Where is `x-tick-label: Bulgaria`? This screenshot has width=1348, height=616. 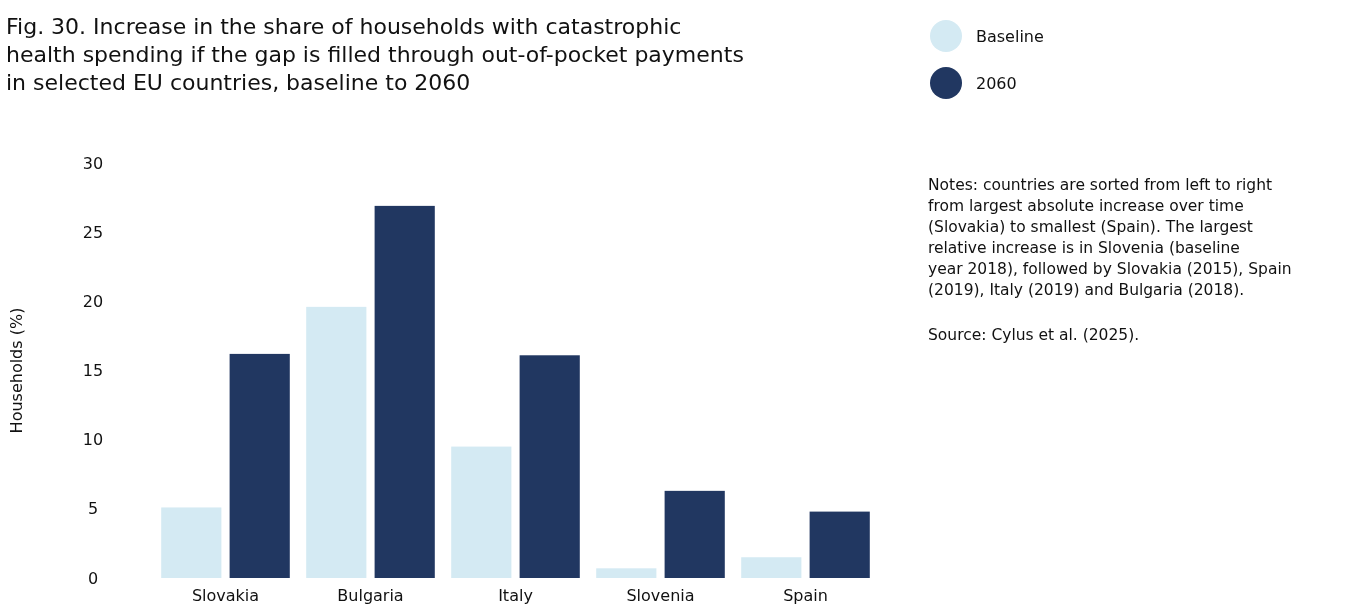 x-tick-label: Bulgaria is located at coordinates (370, 595).